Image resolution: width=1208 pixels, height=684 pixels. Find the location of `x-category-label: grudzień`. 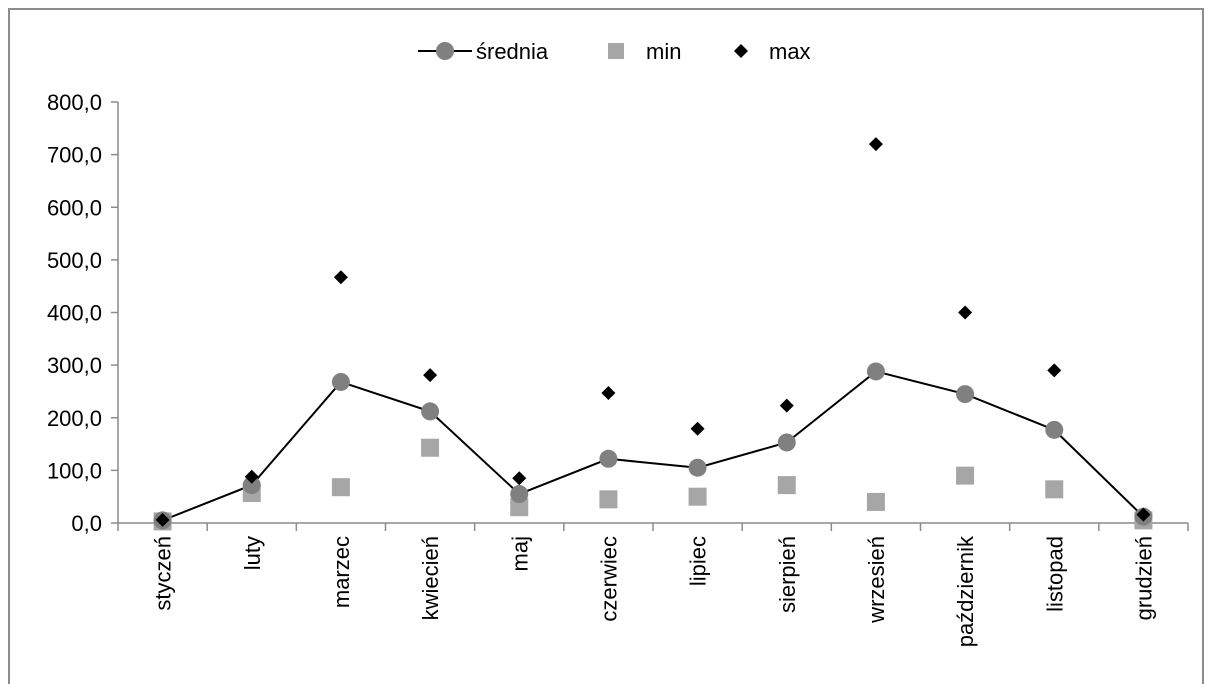

x-category-label: grudzień is located at coordinates (1143, 578).